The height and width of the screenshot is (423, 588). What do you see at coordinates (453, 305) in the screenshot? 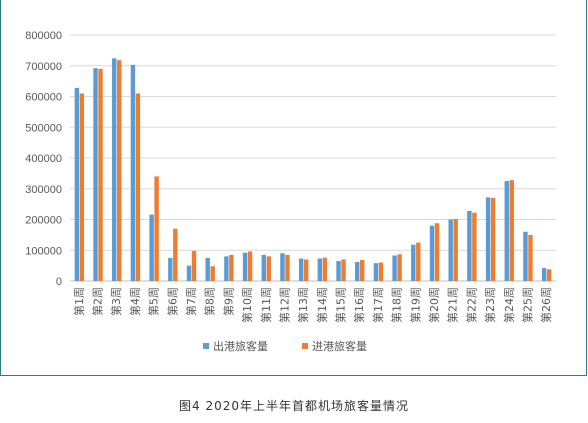
I see `x-tick-label: 第21周` at bounding box center [453, 305].